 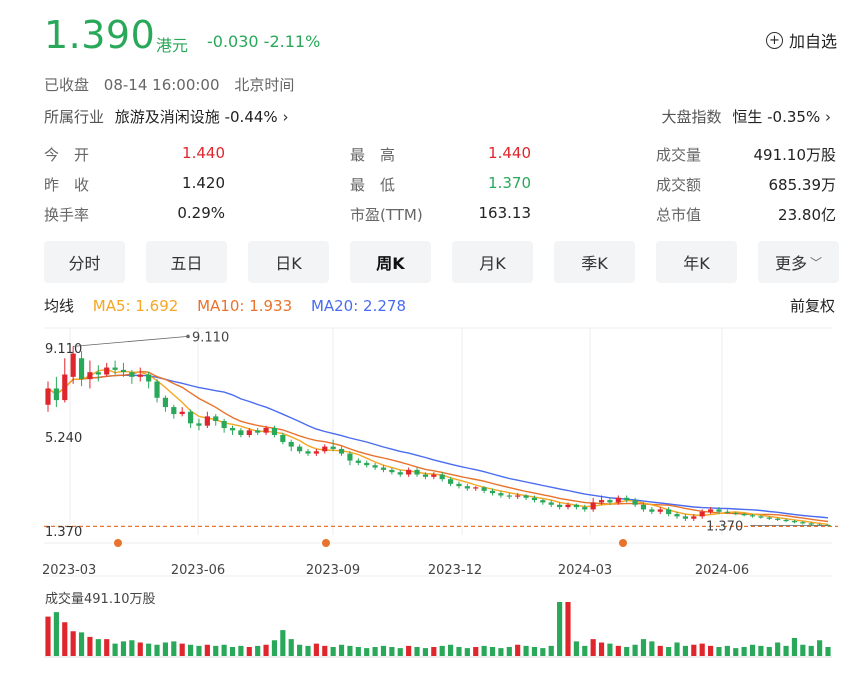 I want to click on market-index-link: 大盘指数 恒生 -0.35% ›, so click(x=746, y=116).